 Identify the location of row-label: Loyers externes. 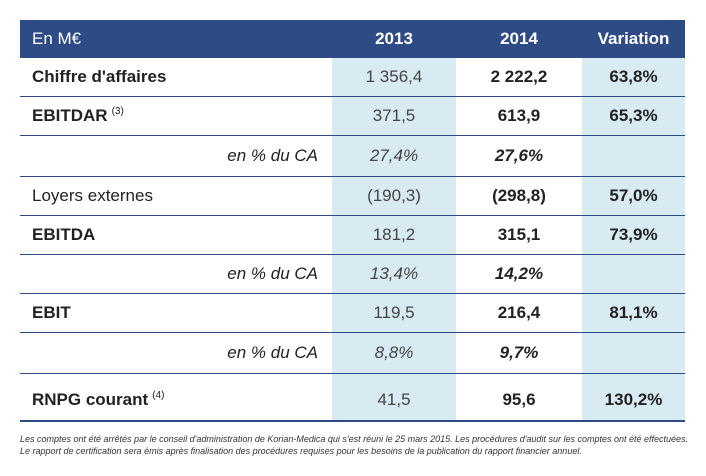
(92, 195).